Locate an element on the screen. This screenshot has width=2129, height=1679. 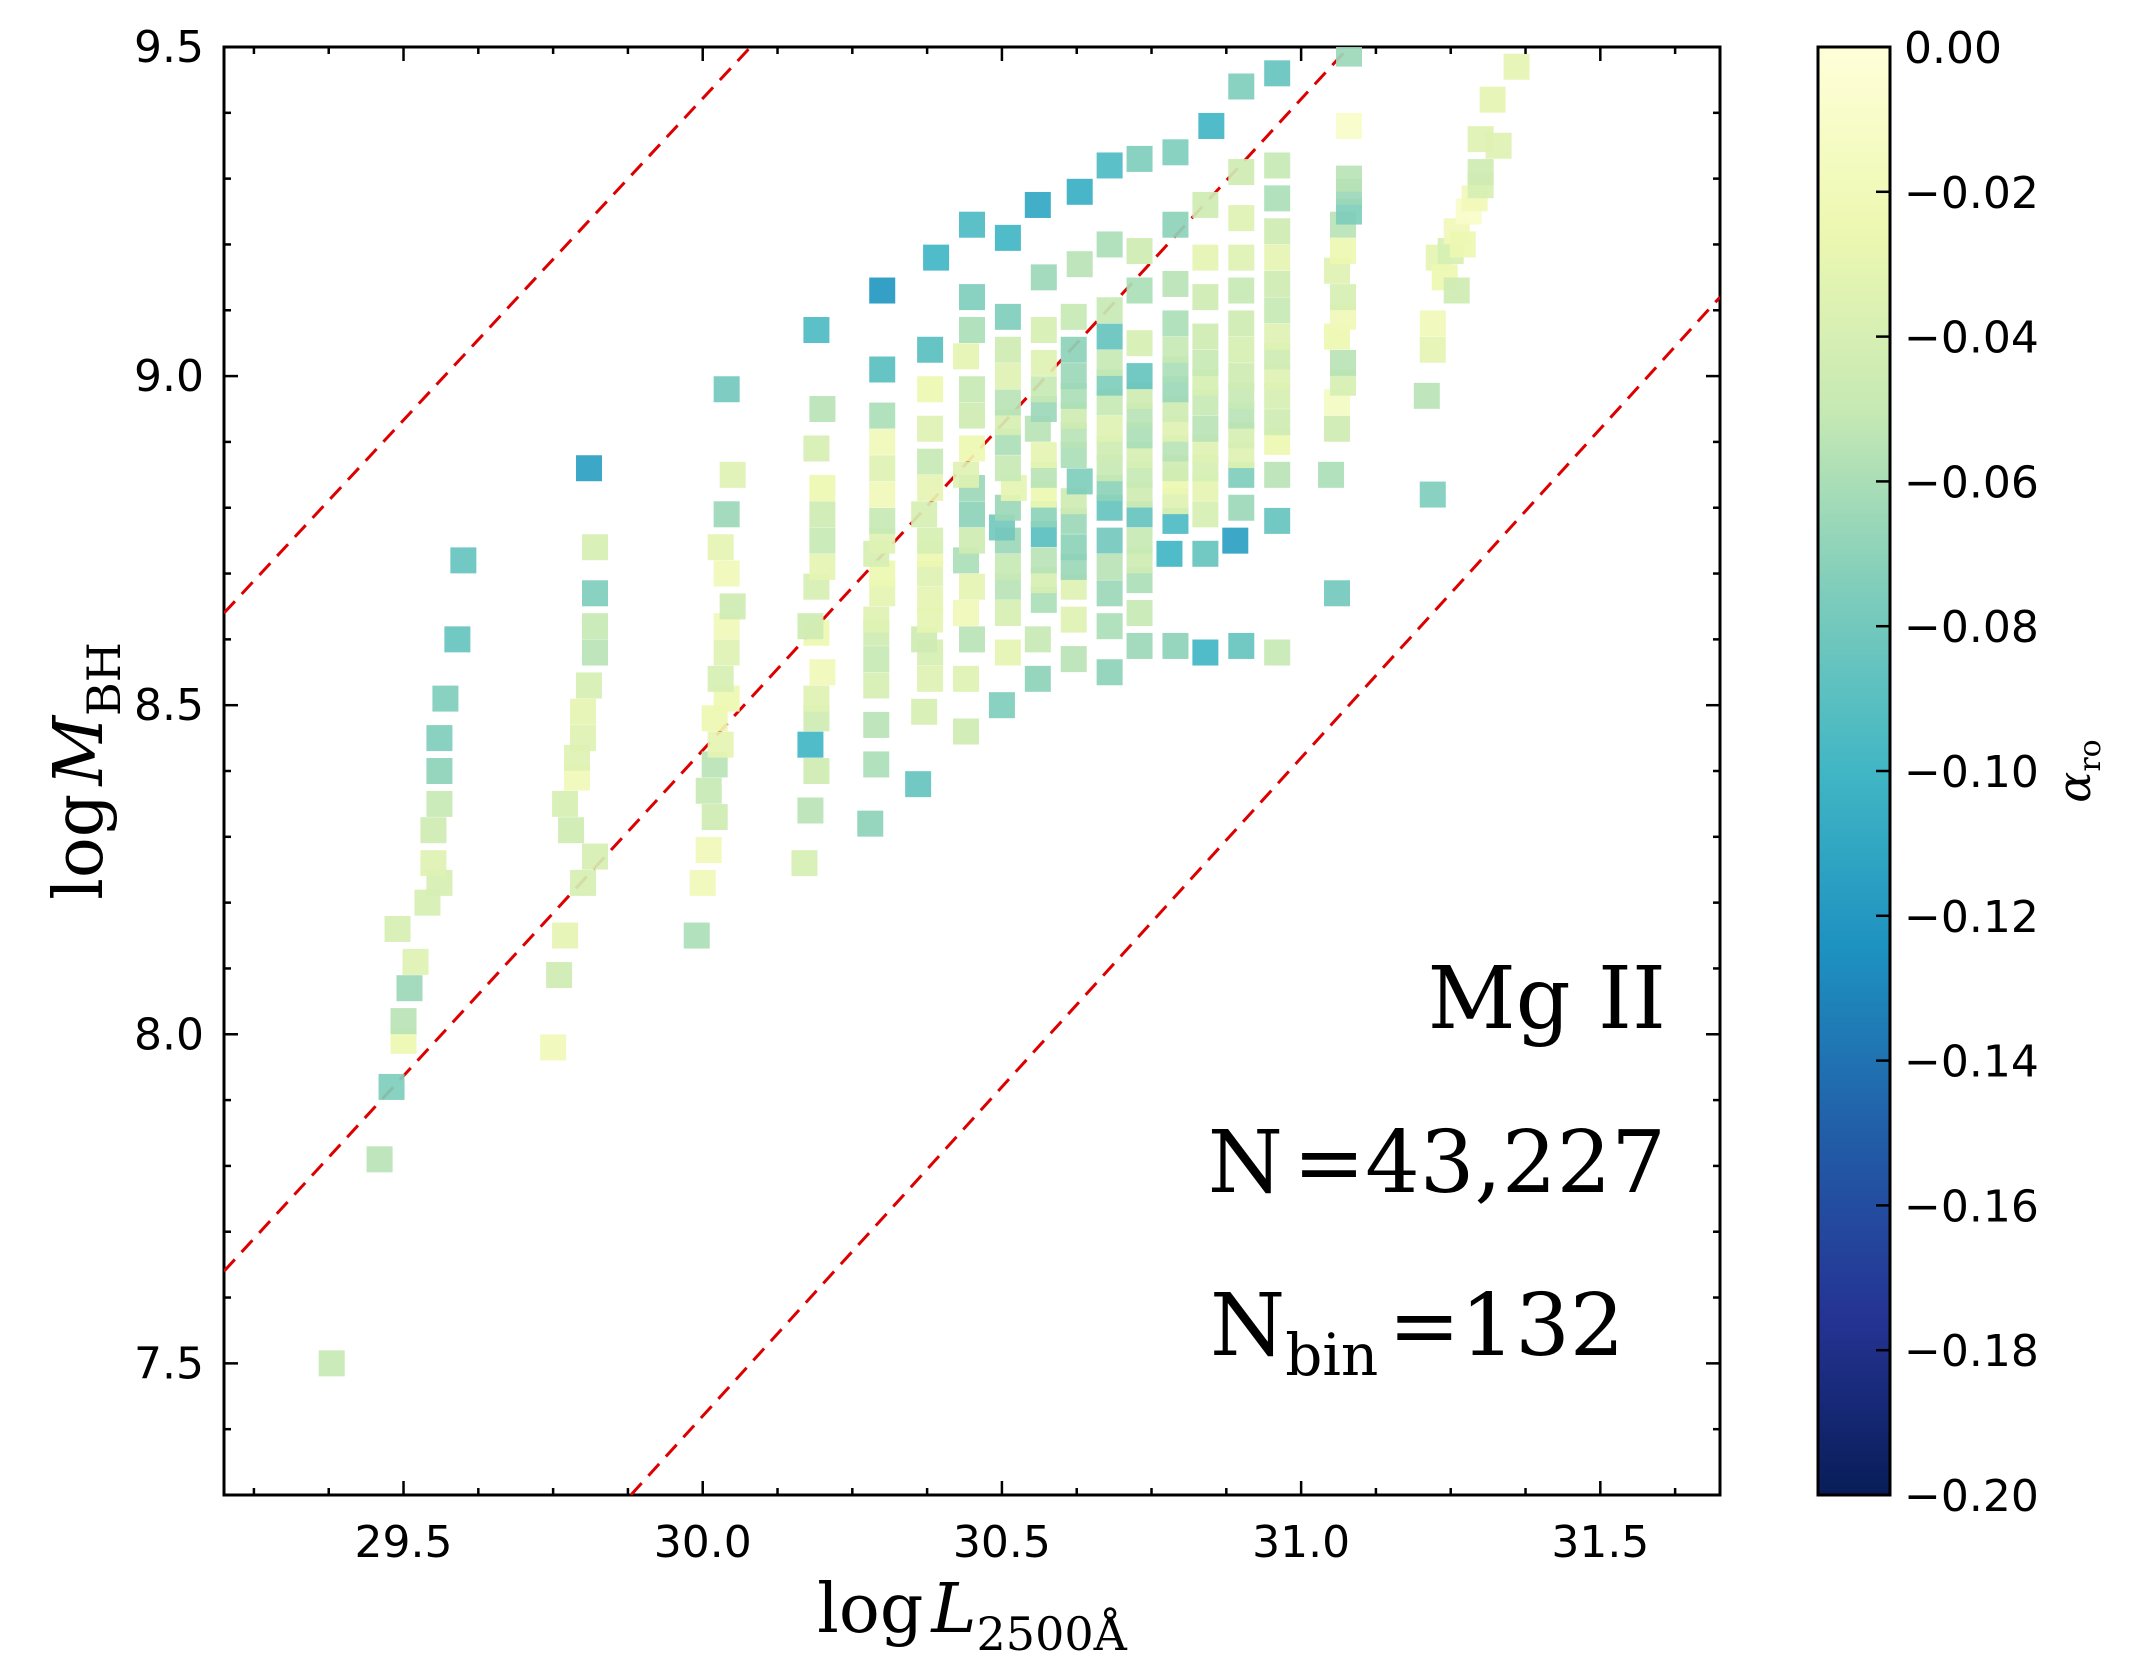
y-axis-label-var: M is located at coordinates (79, 751).